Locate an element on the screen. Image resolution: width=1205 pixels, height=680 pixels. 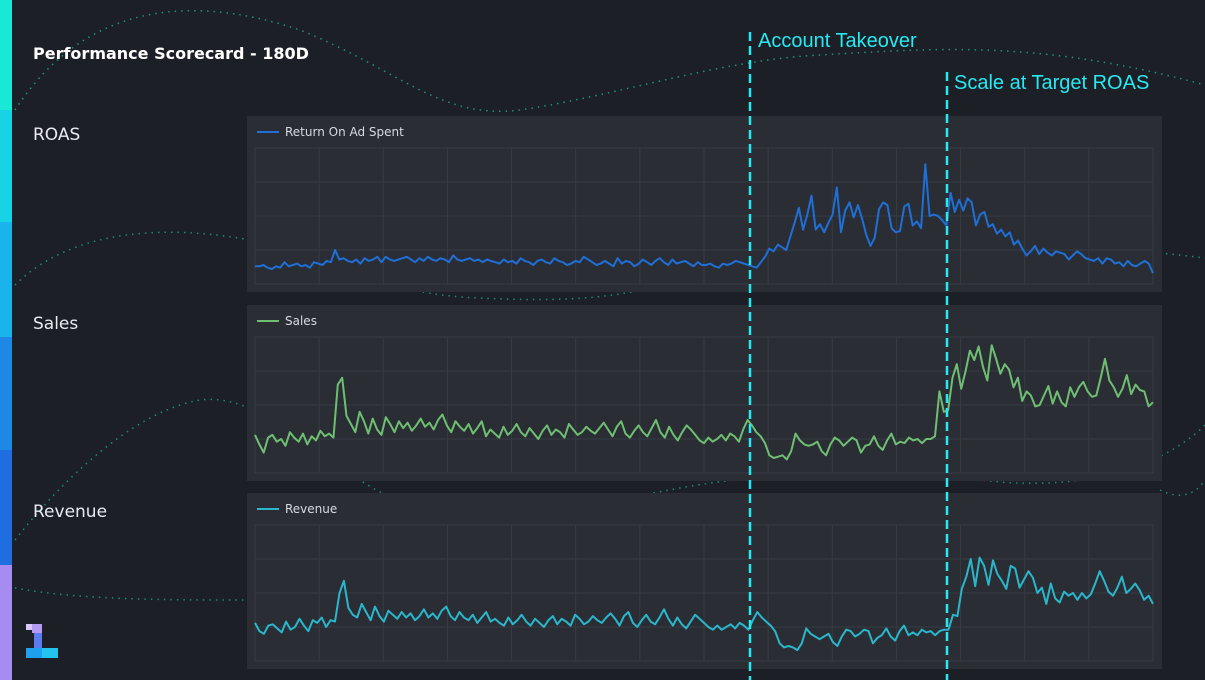
sales-legend-label: Sales is located at coordinates (301, 321).